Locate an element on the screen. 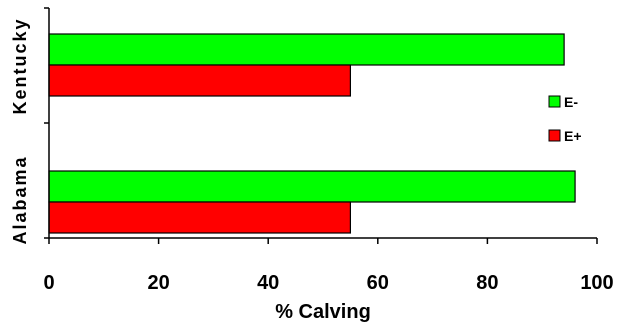  x-tick-label: 80 is located at coordinates (487, 283).